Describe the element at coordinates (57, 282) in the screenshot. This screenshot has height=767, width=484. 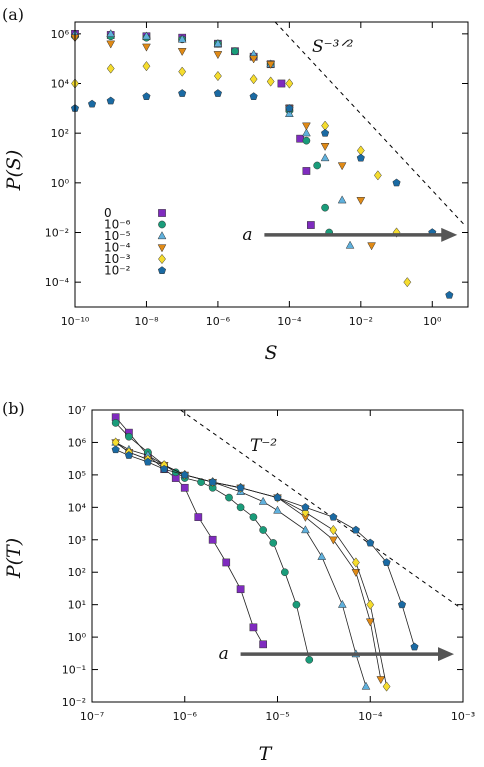
I see `y-tick-label: 10⁻⁴` at that location.